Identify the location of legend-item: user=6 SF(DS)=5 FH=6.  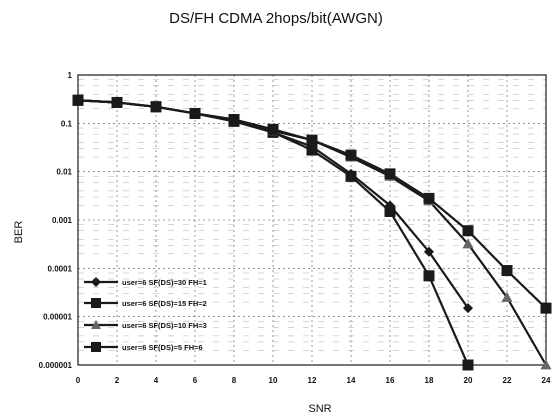
(143, 347).